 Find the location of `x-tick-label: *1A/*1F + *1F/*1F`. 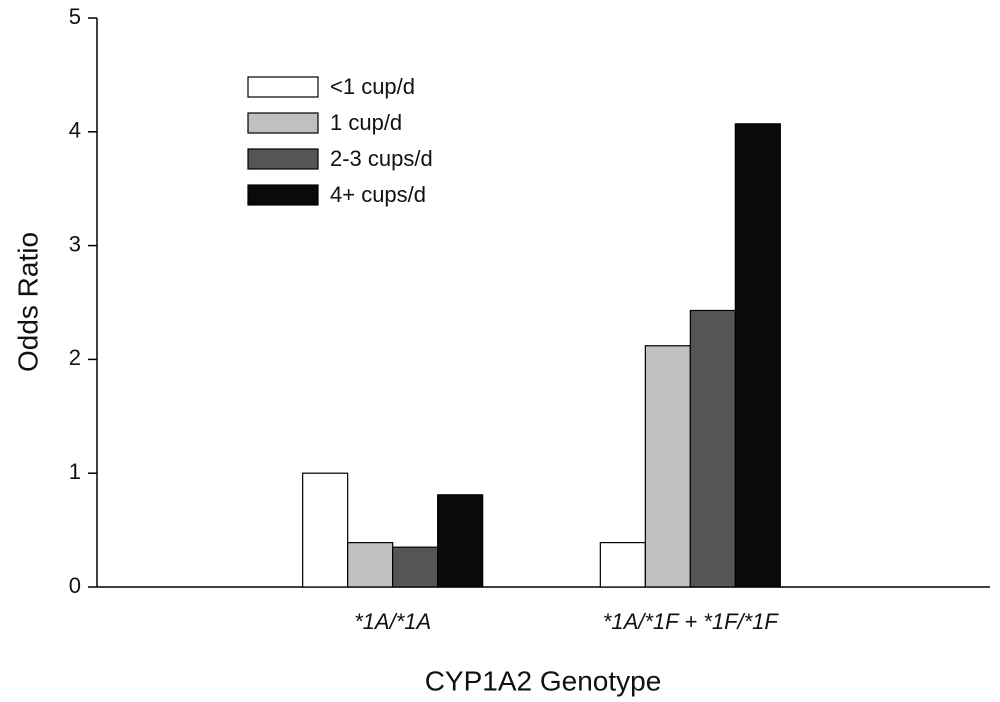

x-tick-label: *1A/*1F + *1F/*1F is located at coordinates (691, 621).